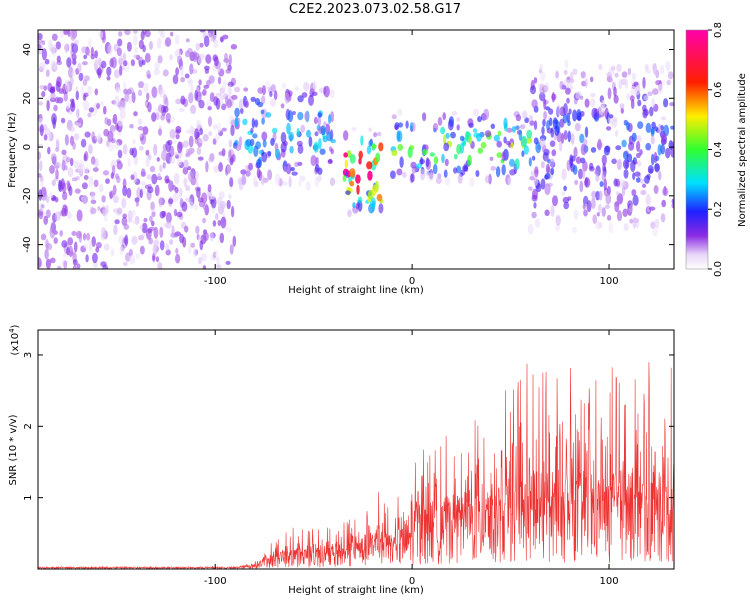  Describe the element at coordinates (718, 269) in the screenshot. I see `colorbar-tick-label: 0.0` at that location.